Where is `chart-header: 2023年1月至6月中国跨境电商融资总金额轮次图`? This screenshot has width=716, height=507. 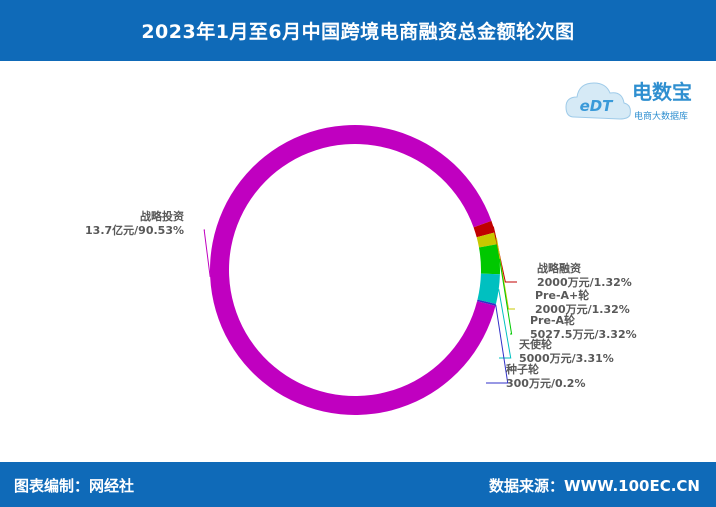
chart-header: 2023年1月至6月中国跨境电商融资总金额轮次图 is located at coordinates (358, 30).